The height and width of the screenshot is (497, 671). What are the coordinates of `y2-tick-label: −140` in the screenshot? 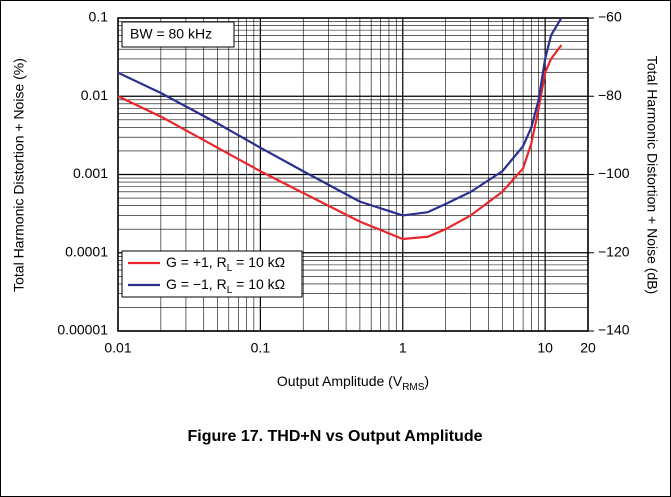 It's located at (614, 330).